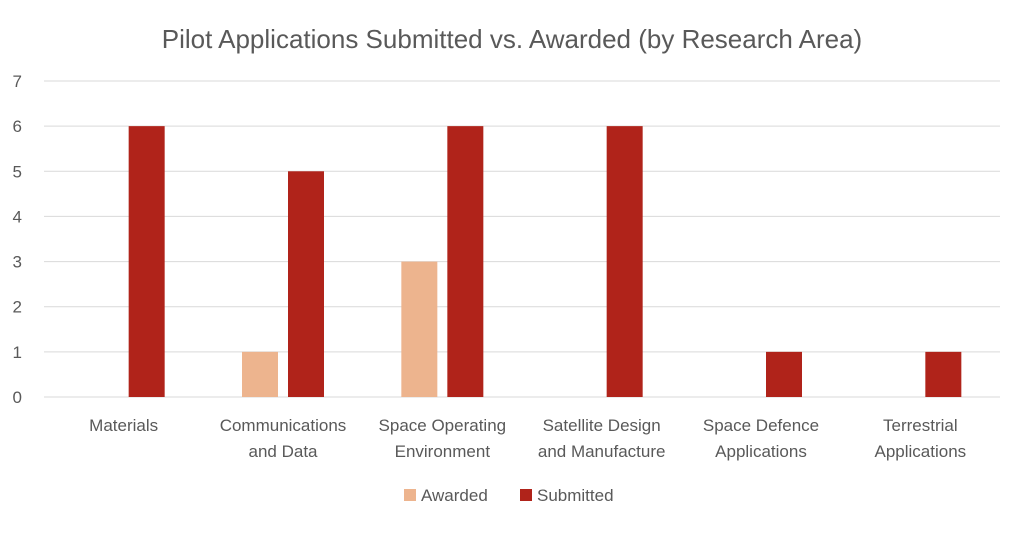 Image resolution: width=1024 pixels, height=536 pixels. What do you see at coordinates (17, 216) in the screenshot?
I see `y-tick-label: 4` at bounding box center [17, 216].